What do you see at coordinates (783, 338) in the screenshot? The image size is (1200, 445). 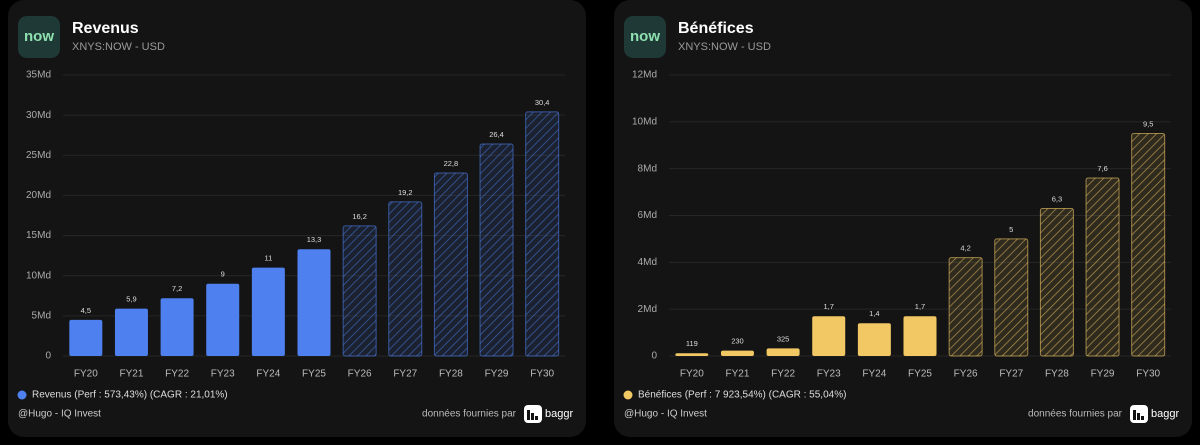 I see `value-label: 325` at bounding box center [783, 338].